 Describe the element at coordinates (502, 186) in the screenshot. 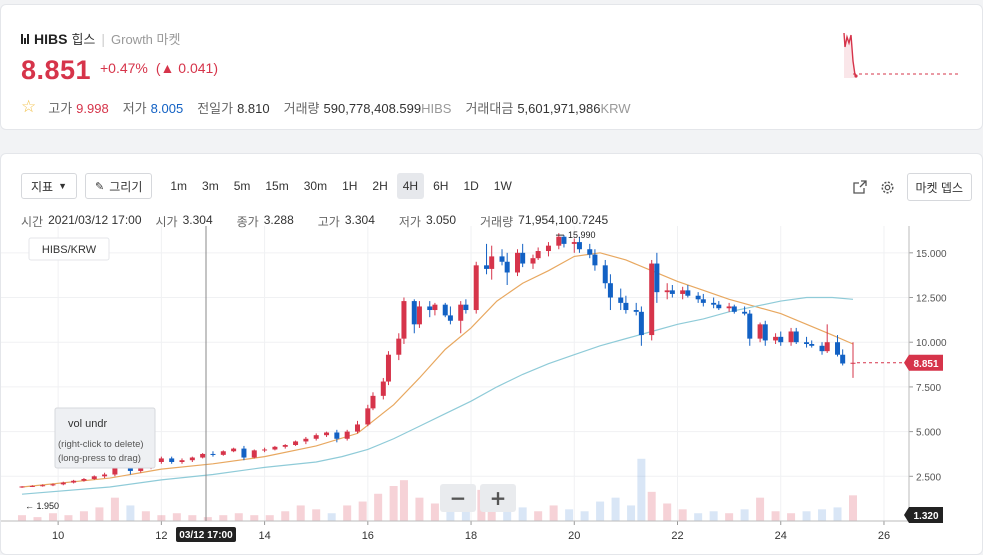

I see `interval-tab-1w: 1W` at that location.